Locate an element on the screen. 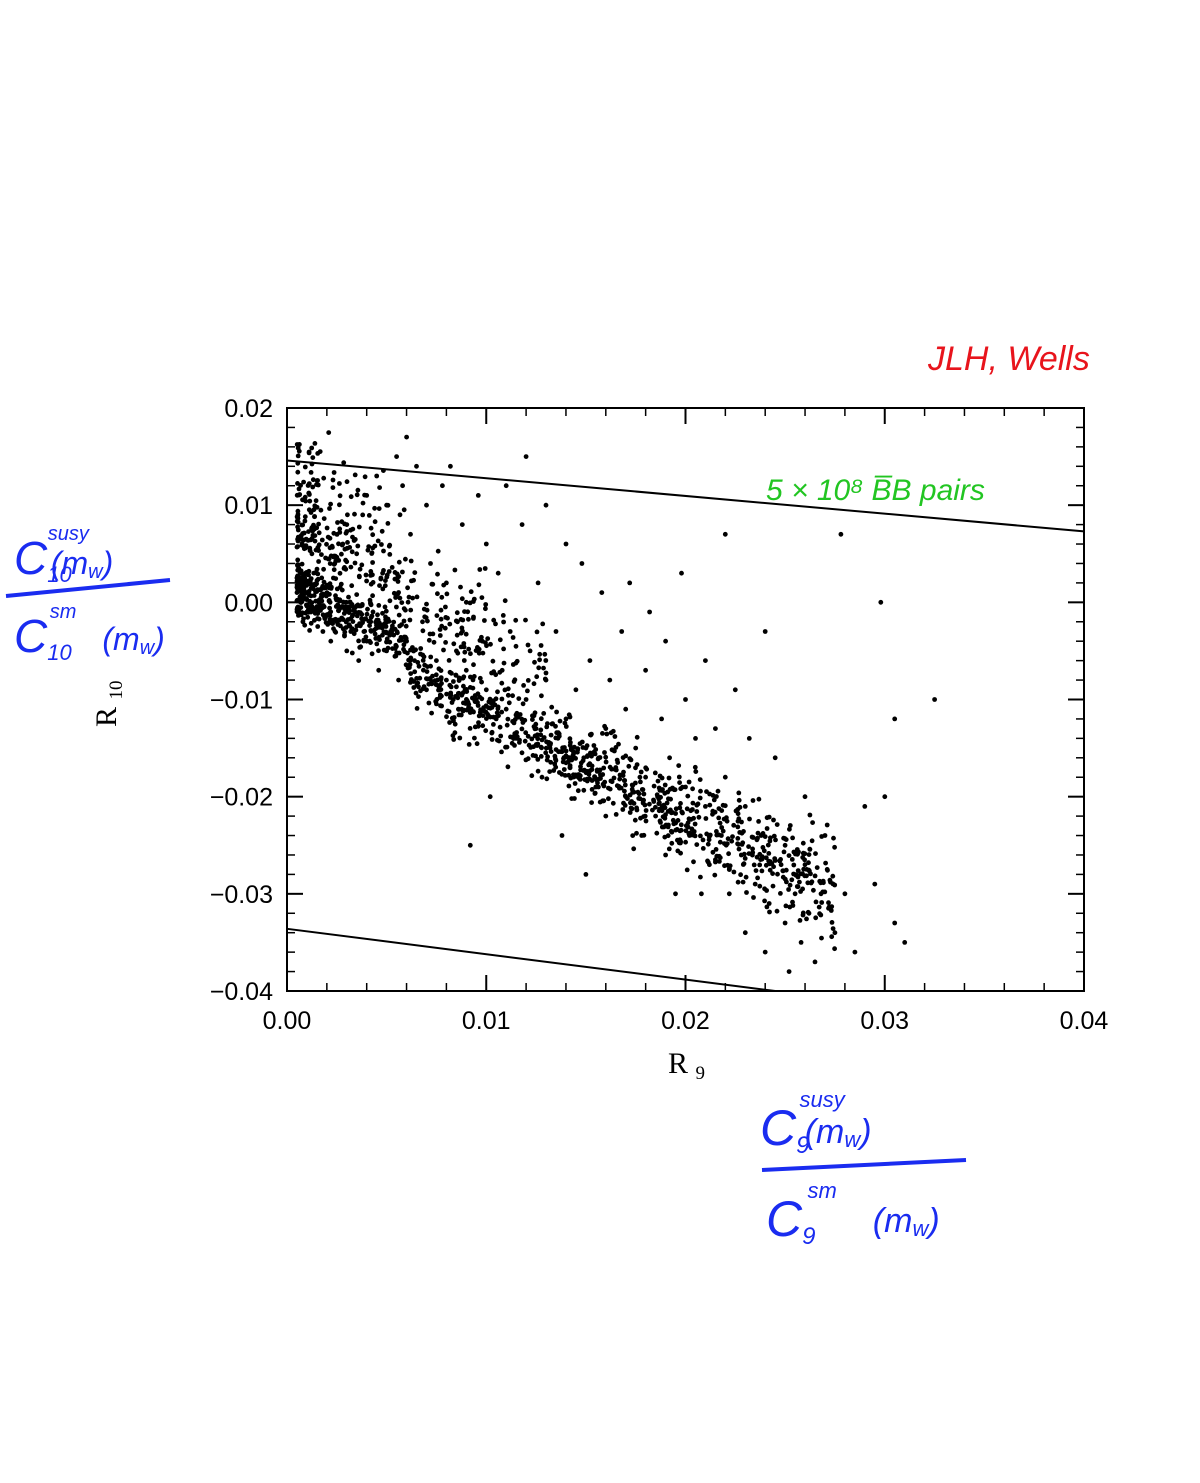 Image resolution: width=1200 pixels, height=1483 pixels. y-tick-label: 0.00 is located at coordinates (248, 603).